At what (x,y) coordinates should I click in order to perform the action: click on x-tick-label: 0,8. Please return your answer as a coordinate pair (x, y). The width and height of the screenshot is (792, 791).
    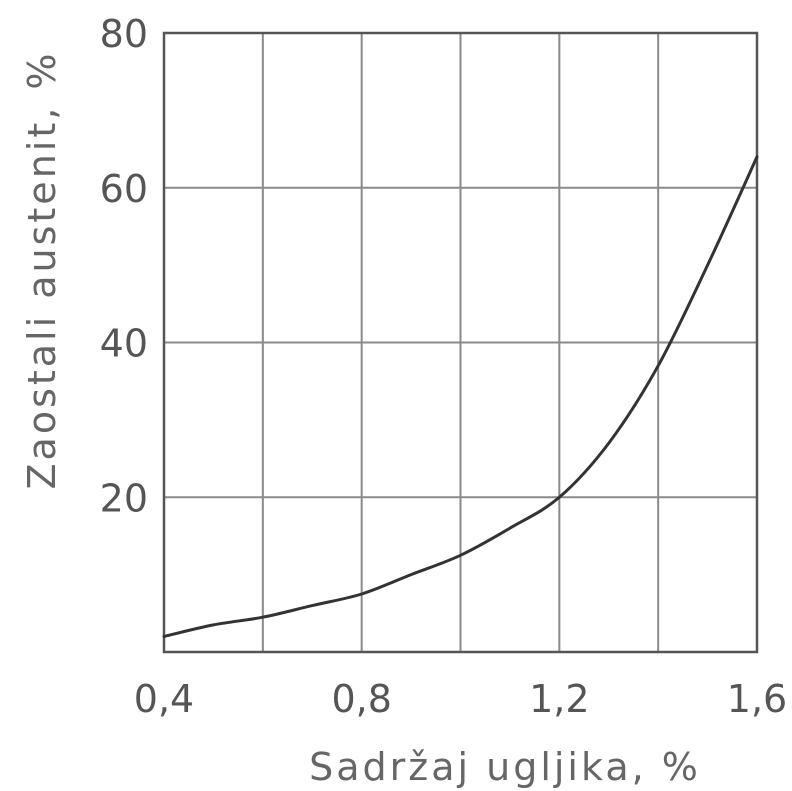
    Looking at the image, I should click on (361, 699).